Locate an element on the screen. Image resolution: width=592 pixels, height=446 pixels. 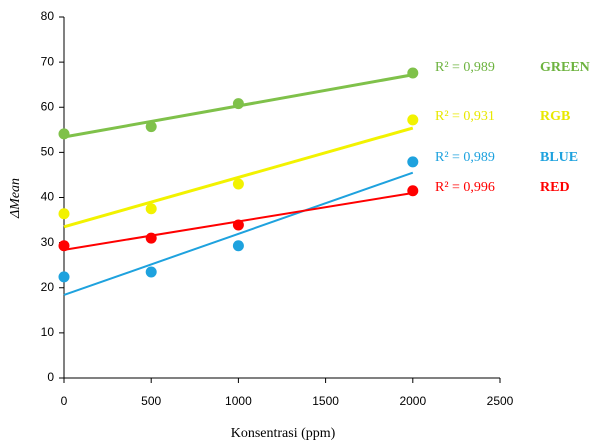
y-tick-label: 0 is located at coordinates (50, 377).